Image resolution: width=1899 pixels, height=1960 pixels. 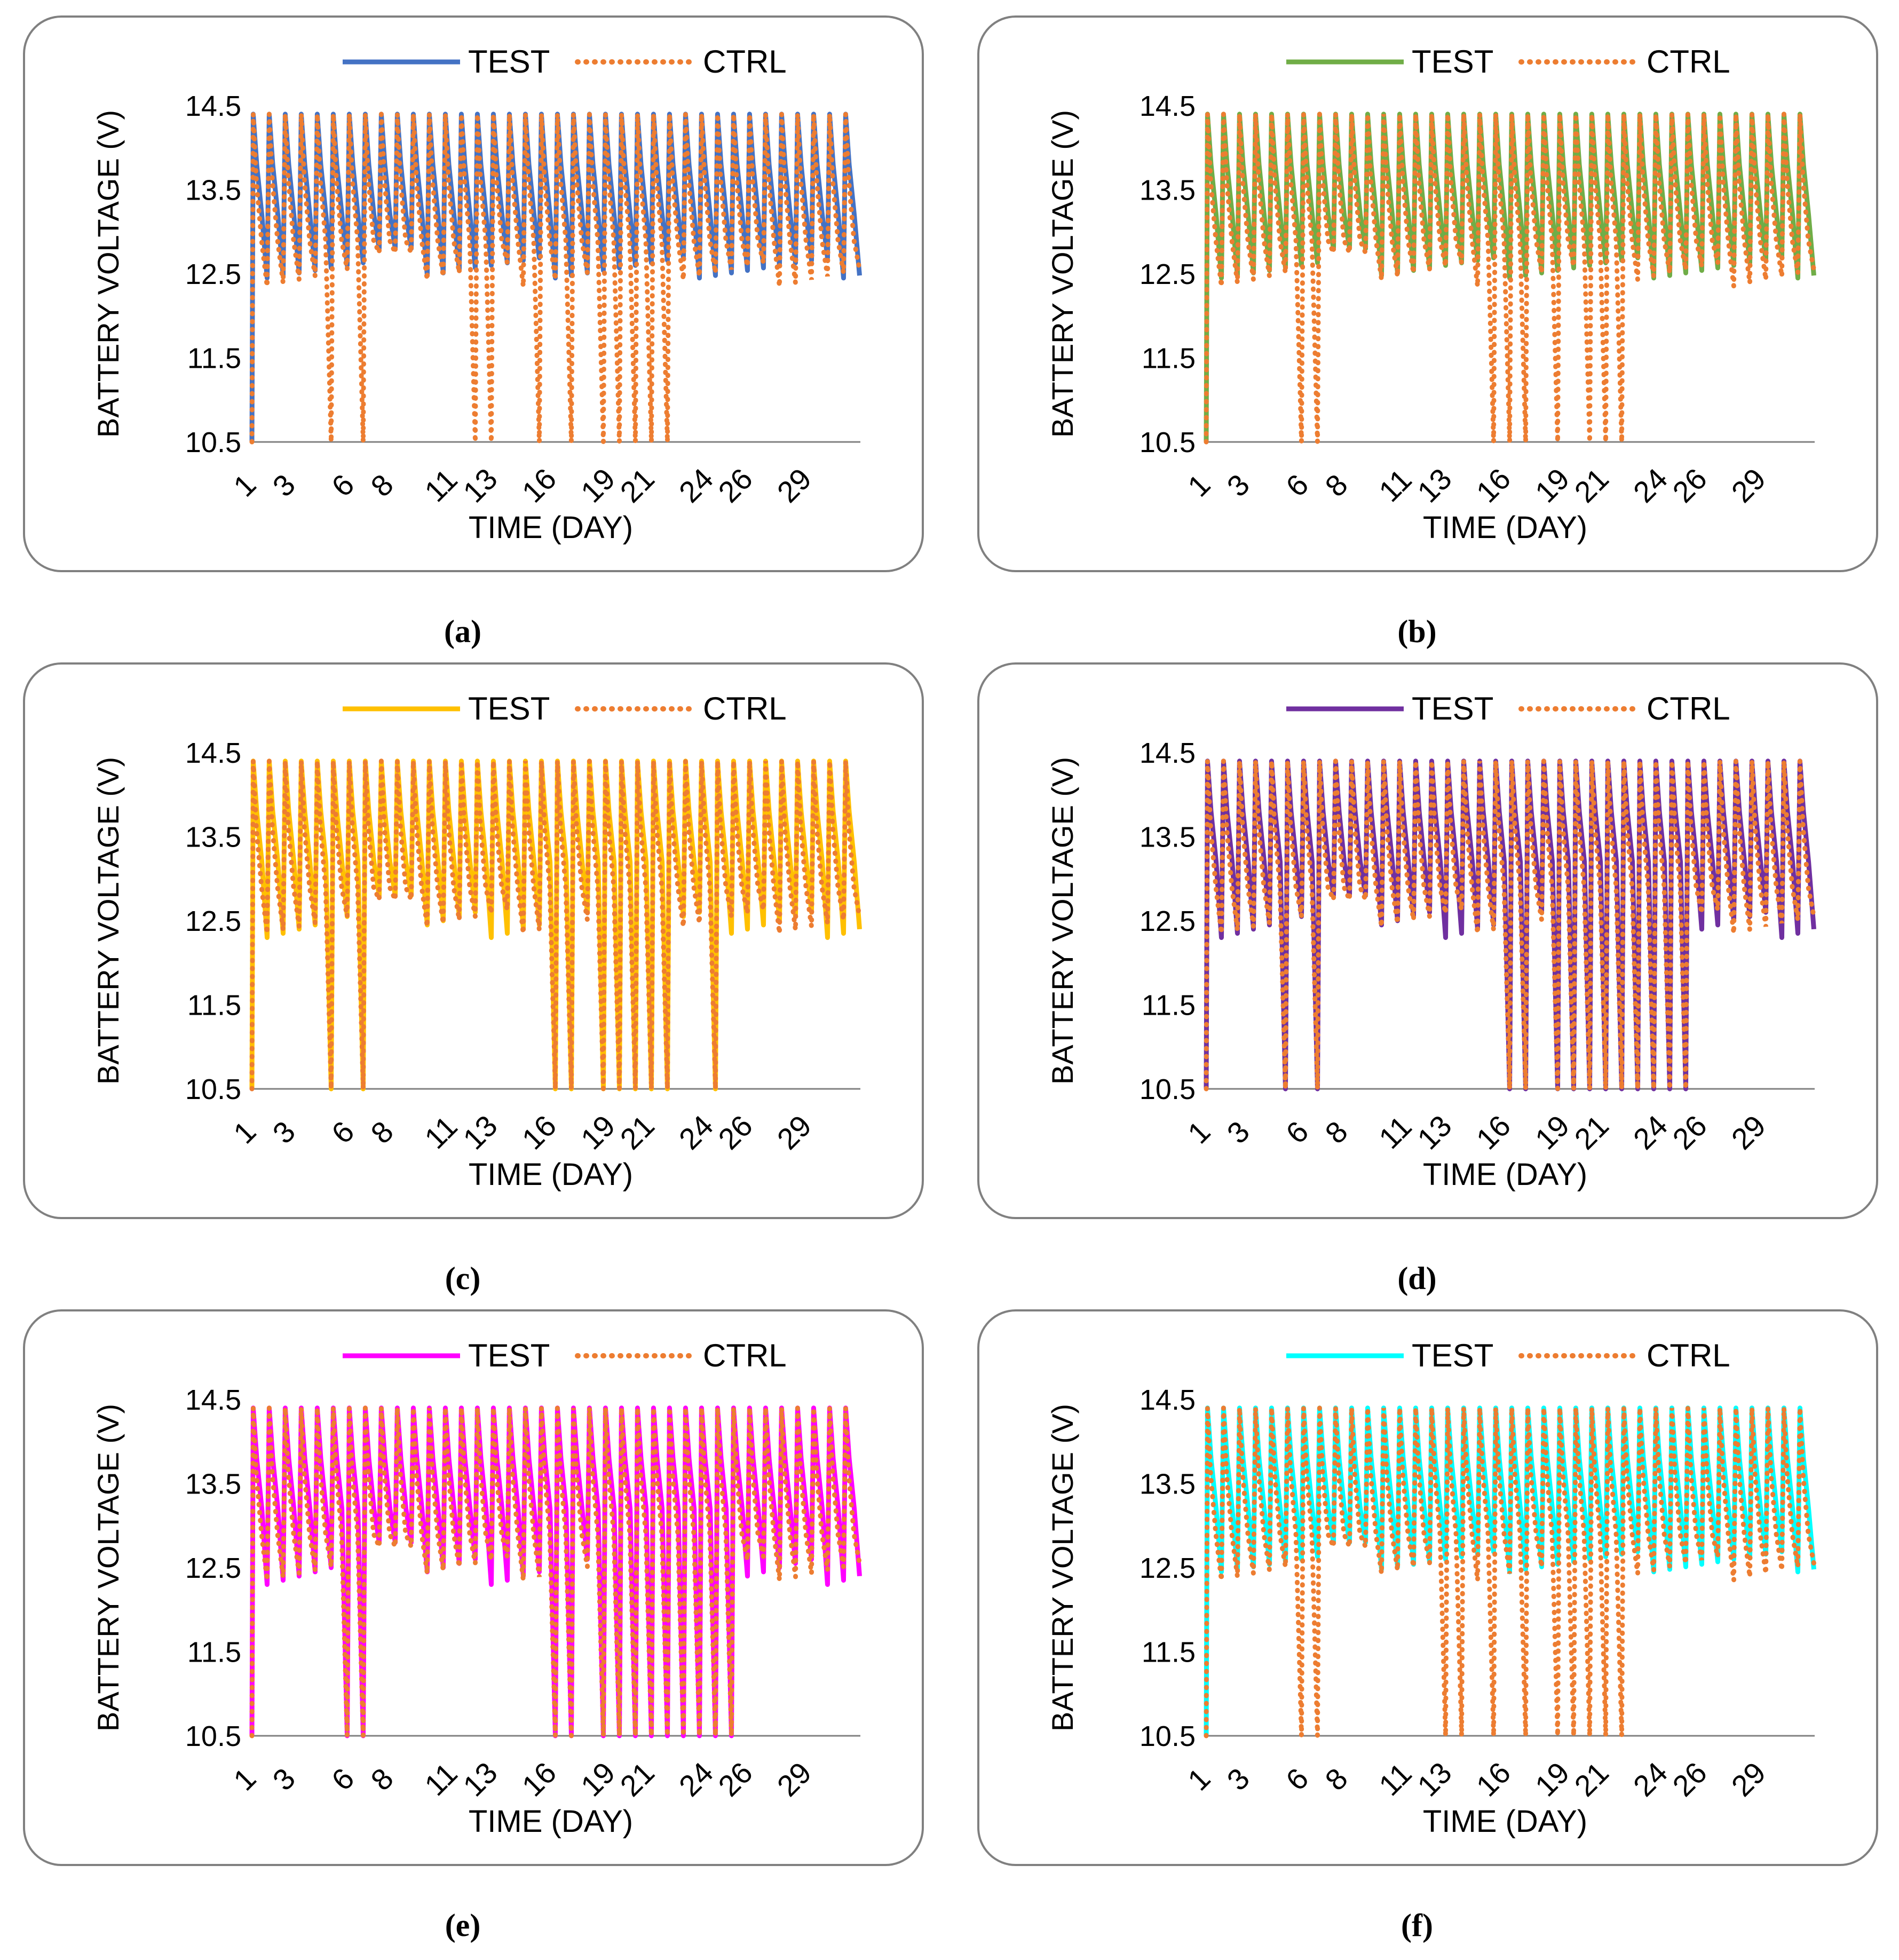 I want to click on caption-b: (b), so click(x=1416, y=631).